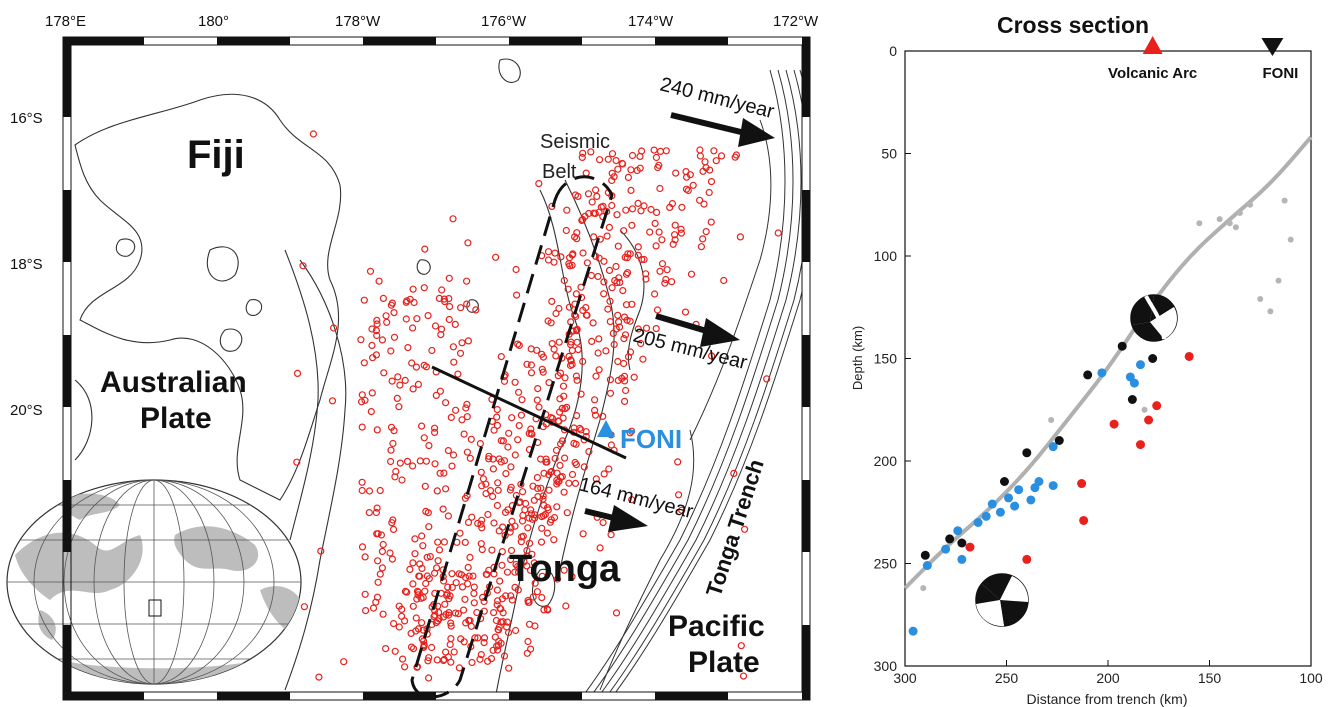 This screenshot has width=1339, height=707. What do you see at coordinates (26, 118) in the screenshot?
I see `lat-tick-label: 16°S` at bounding box center [26, 118].